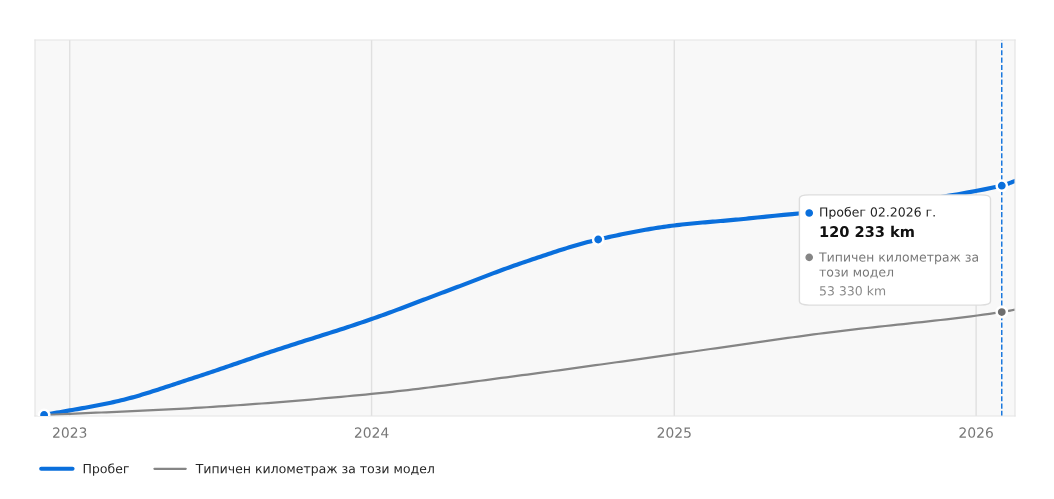  I want to click on x-tick-label: 2023, so click(70, 432).